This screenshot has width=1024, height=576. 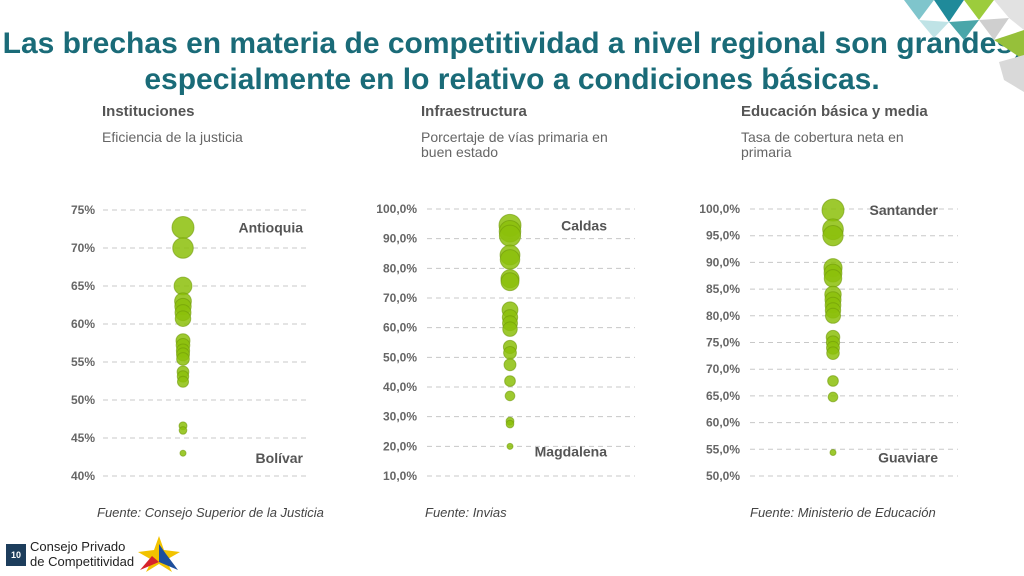 What do you see at coordinates (964, 46) in the screenshot?
I see `decorative-corner-pattern` at bounding box center [964, 46].